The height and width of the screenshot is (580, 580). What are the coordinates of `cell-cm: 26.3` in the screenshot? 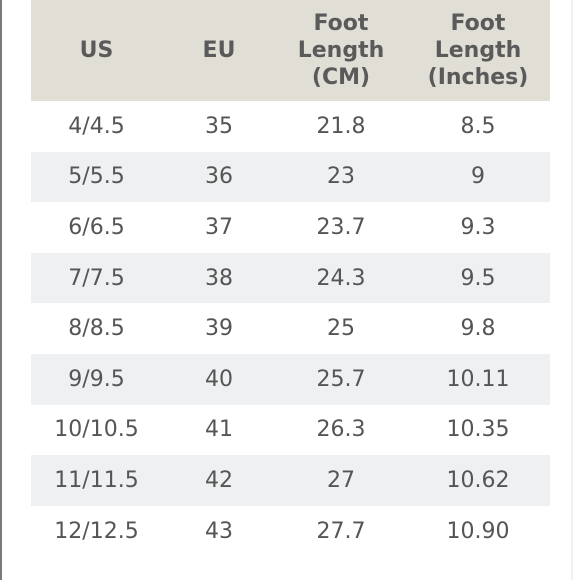 It's located at (341, 430).